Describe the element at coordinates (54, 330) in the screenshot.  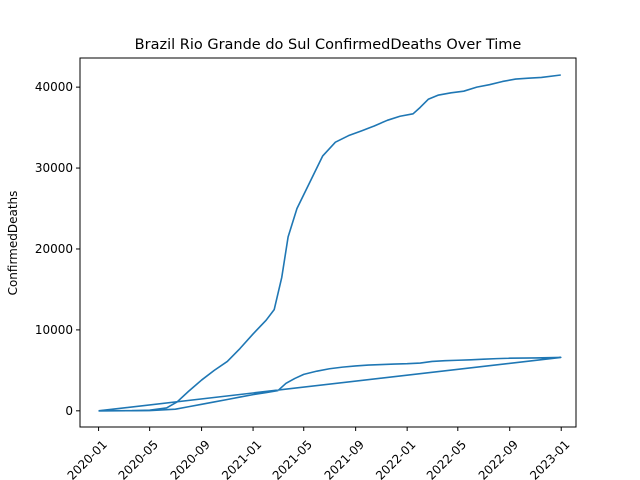
I see `y-tick-label: 10000` at that location.